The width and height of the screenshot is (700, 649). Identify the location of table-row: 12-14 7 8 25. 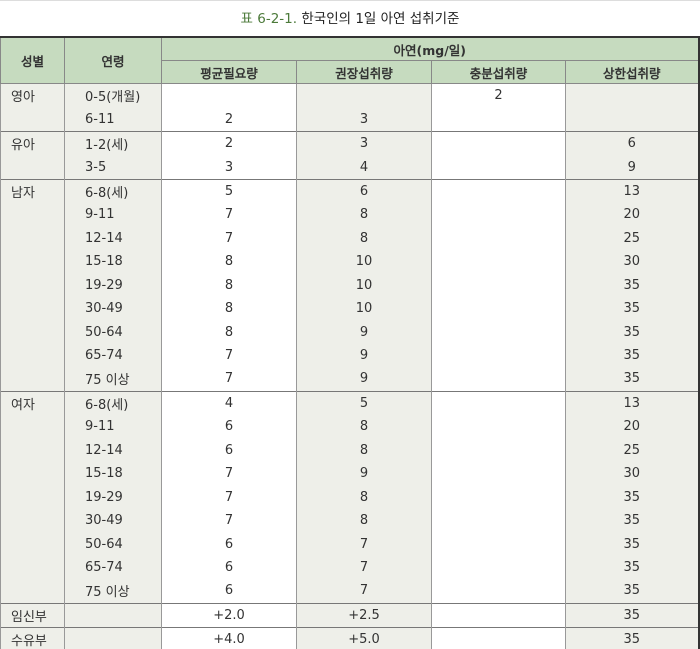
(350, 238).